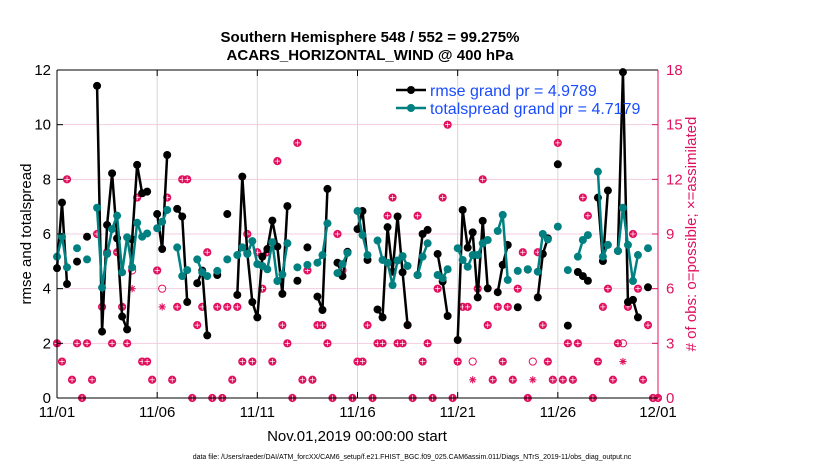 The image size is (830, 475). What do you see at coordinates (257, 412) in the screenshot?
I see `x-tick-label: 11/11` at bounding box center [257, 412].